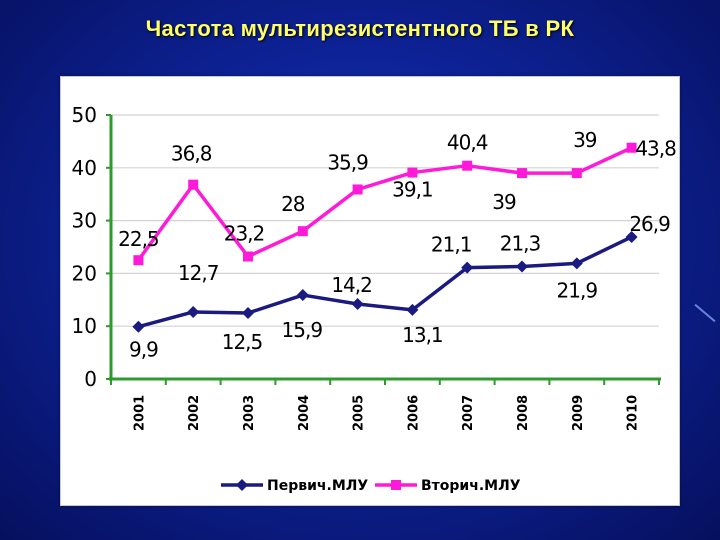  What do you see at coordinates (422, 335) in the screenshot?
I see `data-label: 13,1` at bounding box center [422, 335].